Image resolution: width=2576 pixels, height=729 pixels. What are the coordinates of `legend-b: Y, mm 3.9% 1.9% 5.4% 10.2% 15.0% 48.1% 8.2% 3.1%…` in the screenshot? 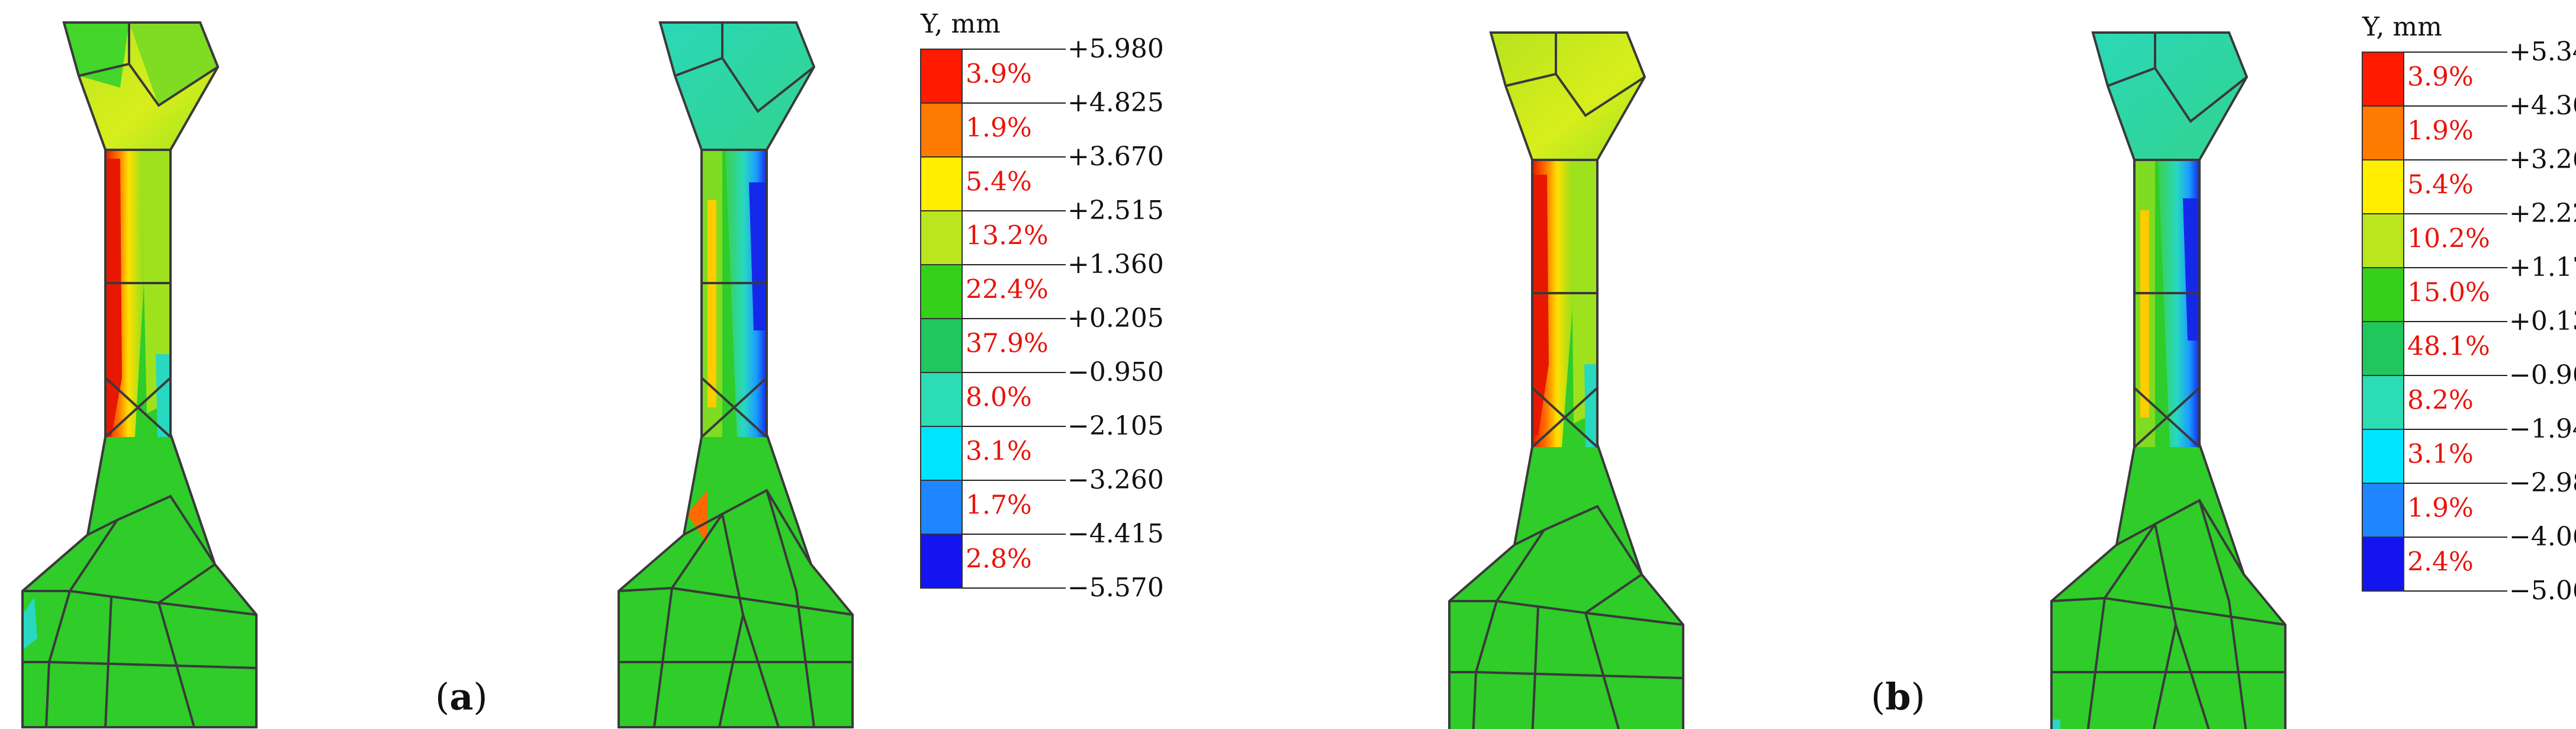 It's located at (2469, 309).